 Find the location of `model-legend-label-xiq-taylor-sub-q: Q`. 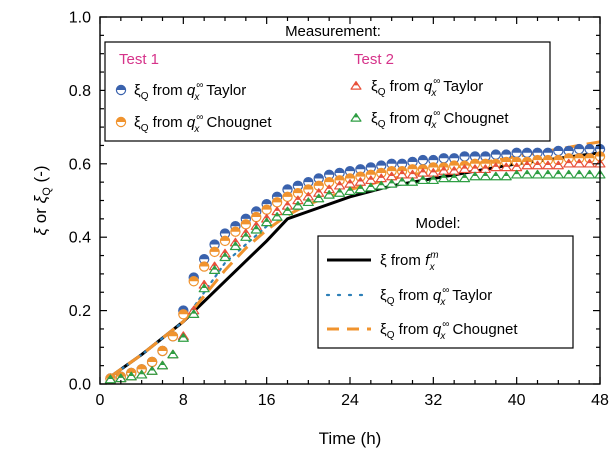

model-legend-label-xiq-taylor-sub-q: Q is located at coordinates (391, 301).